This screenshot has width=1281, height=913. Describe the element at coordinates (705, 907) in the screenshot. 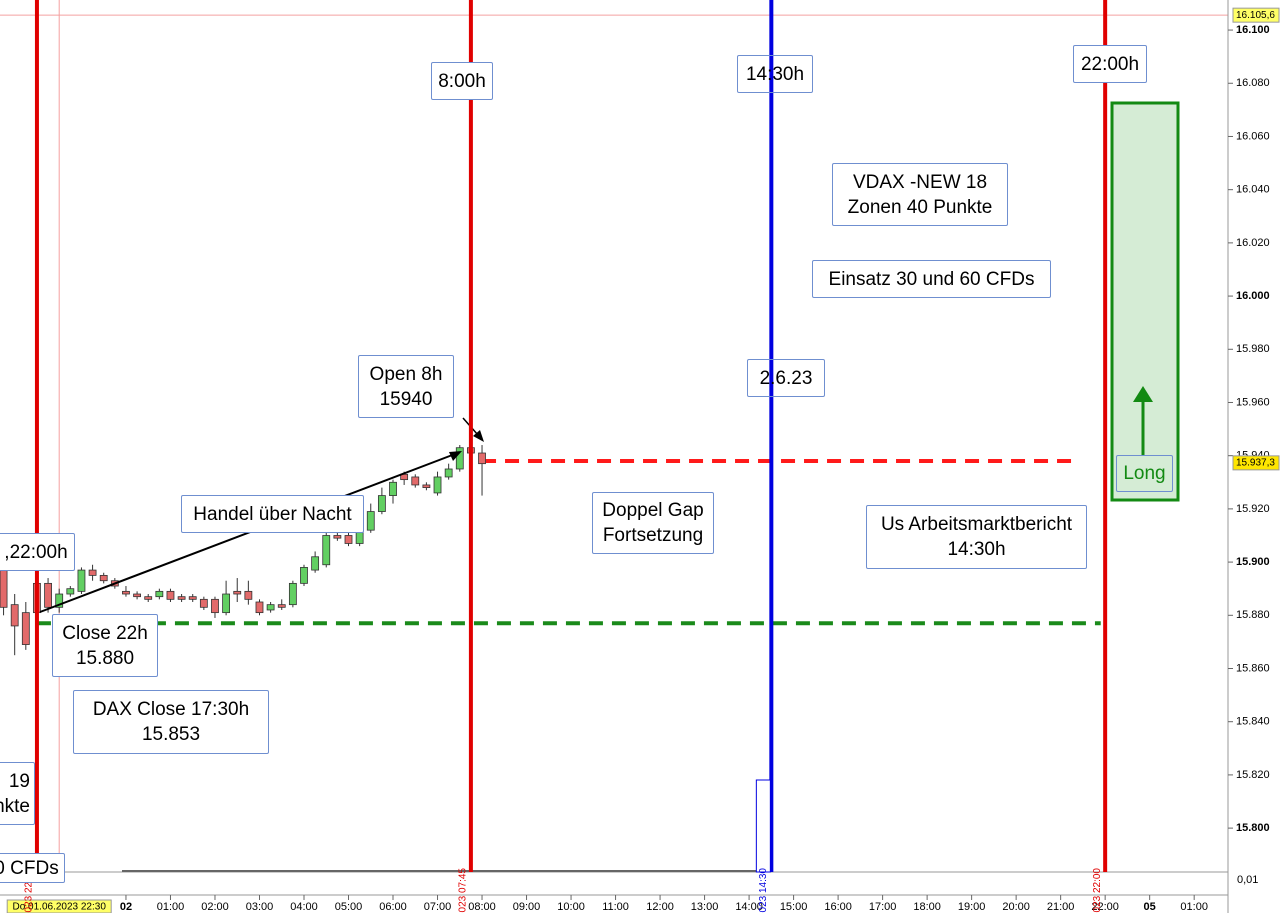

I see `x-tick-label: 13:00` at that location.